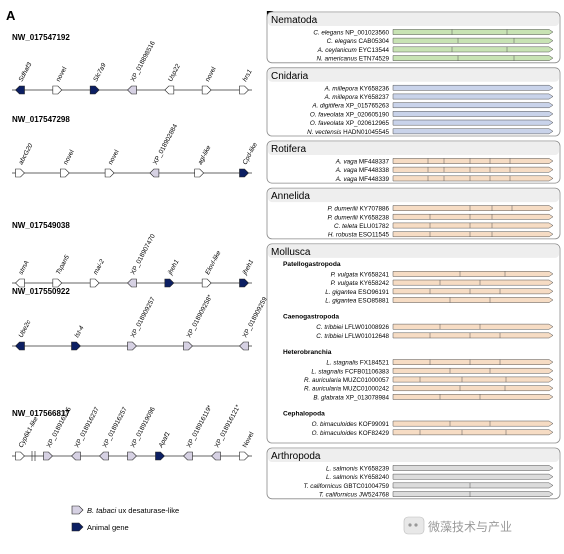 This screenshot has height=554, width=564. What do you see at coordinates (440, 469) in the screenshot?
I see `sequence-row: L. salmonis KY658239` at bounding box center [440, 469].